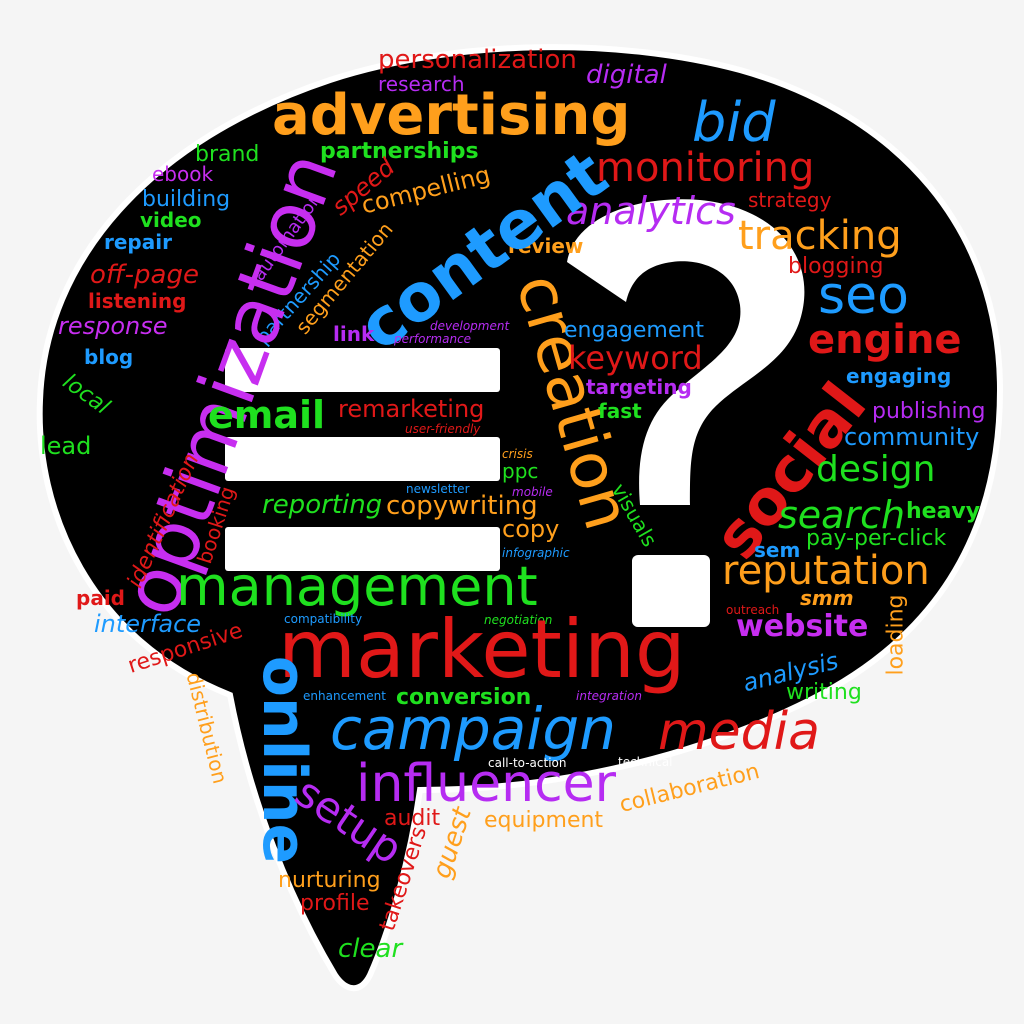  I want to click on word-building: building, so click(186, 199).